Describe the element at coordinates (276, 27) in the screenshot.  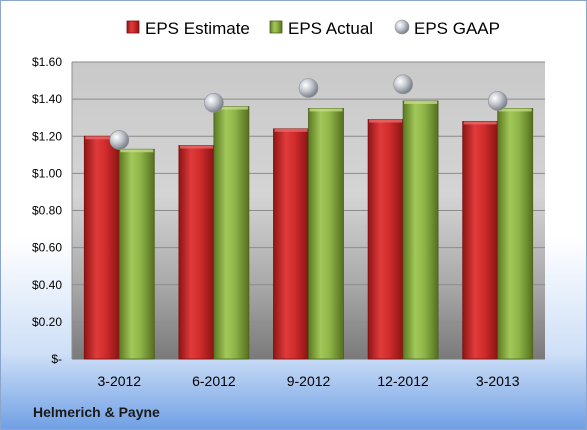
I see `legend-swatch-actual` at that location.